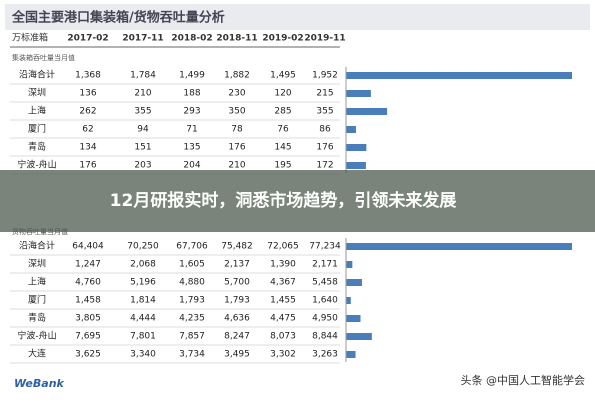 The image size is (595, 404). Describe the element at coordinates (283, 355) in the screenshot. I see `cell: 3,302` at that location.